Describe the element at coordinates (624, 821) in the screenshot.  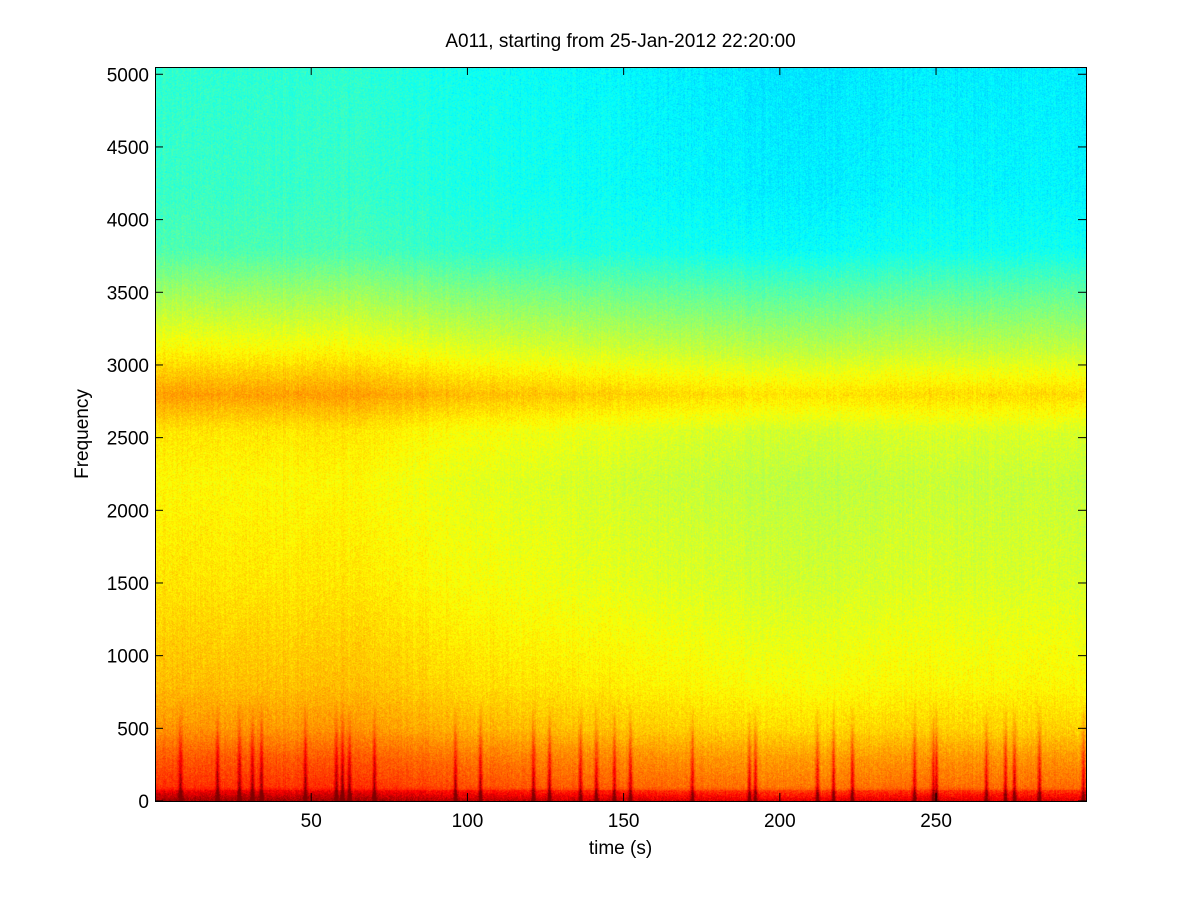
I see `x-tick-label: 150` at that location.